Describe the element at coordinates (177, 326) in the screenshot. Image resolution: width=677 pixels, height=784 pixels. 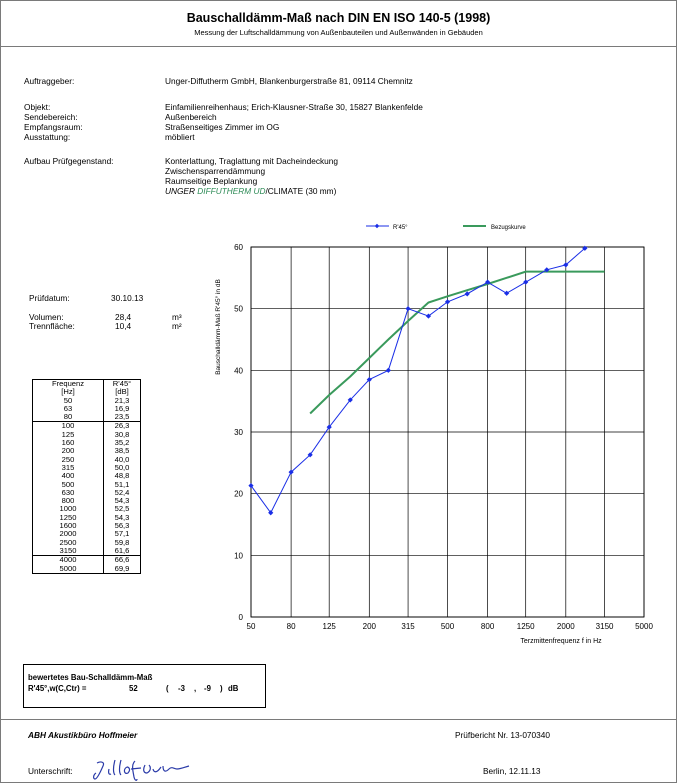
I see `trennflaeche-unit: m²` at that location.